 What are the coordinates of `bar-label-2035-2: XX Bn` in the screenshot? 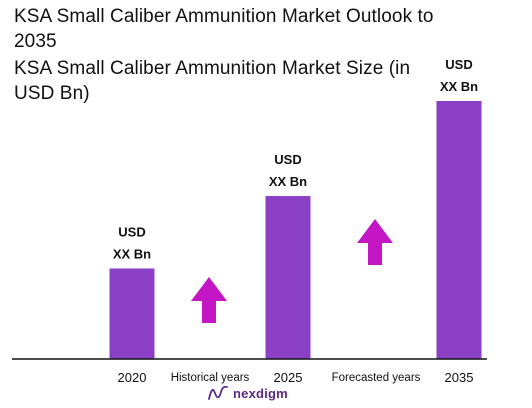 It's located at (459, 86).